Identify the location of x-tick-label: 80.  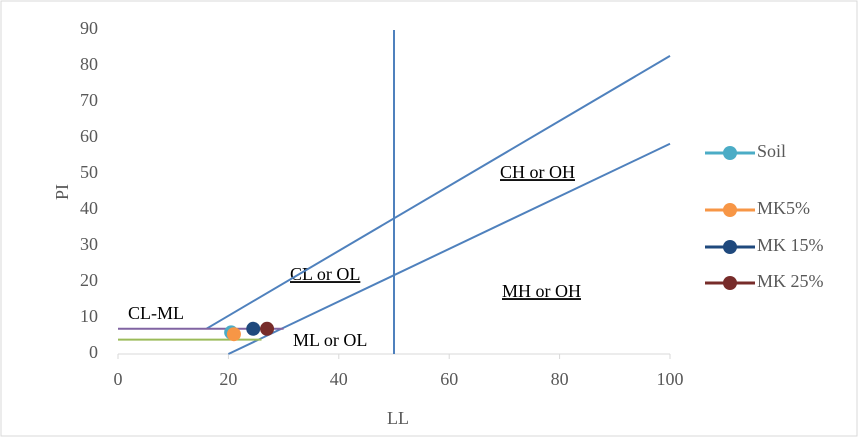
(560, 379).